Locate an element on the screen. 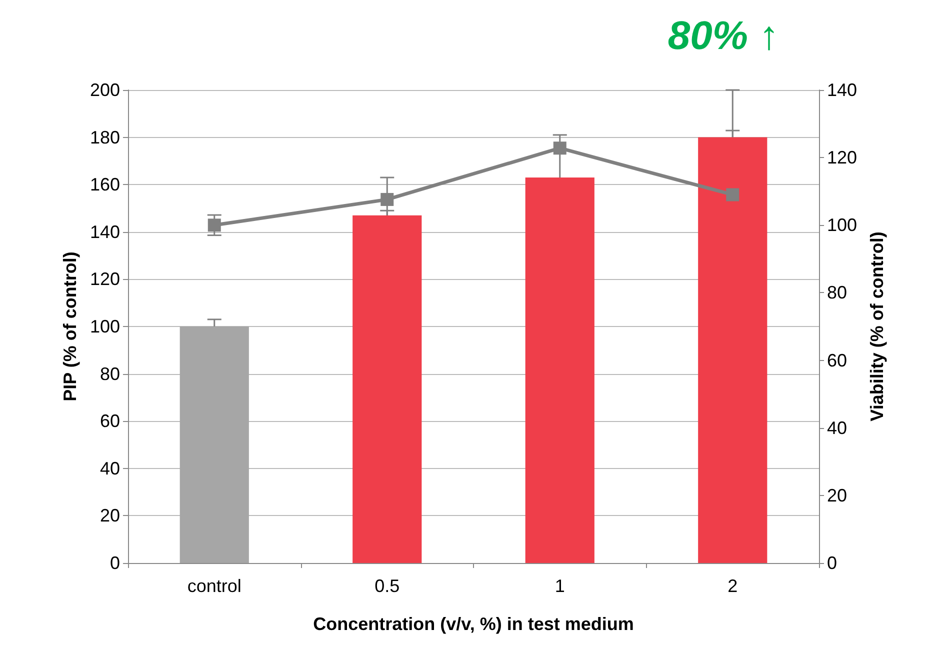  y2-axis-title: Viability (% of control) is located at coordinates (876, 327).